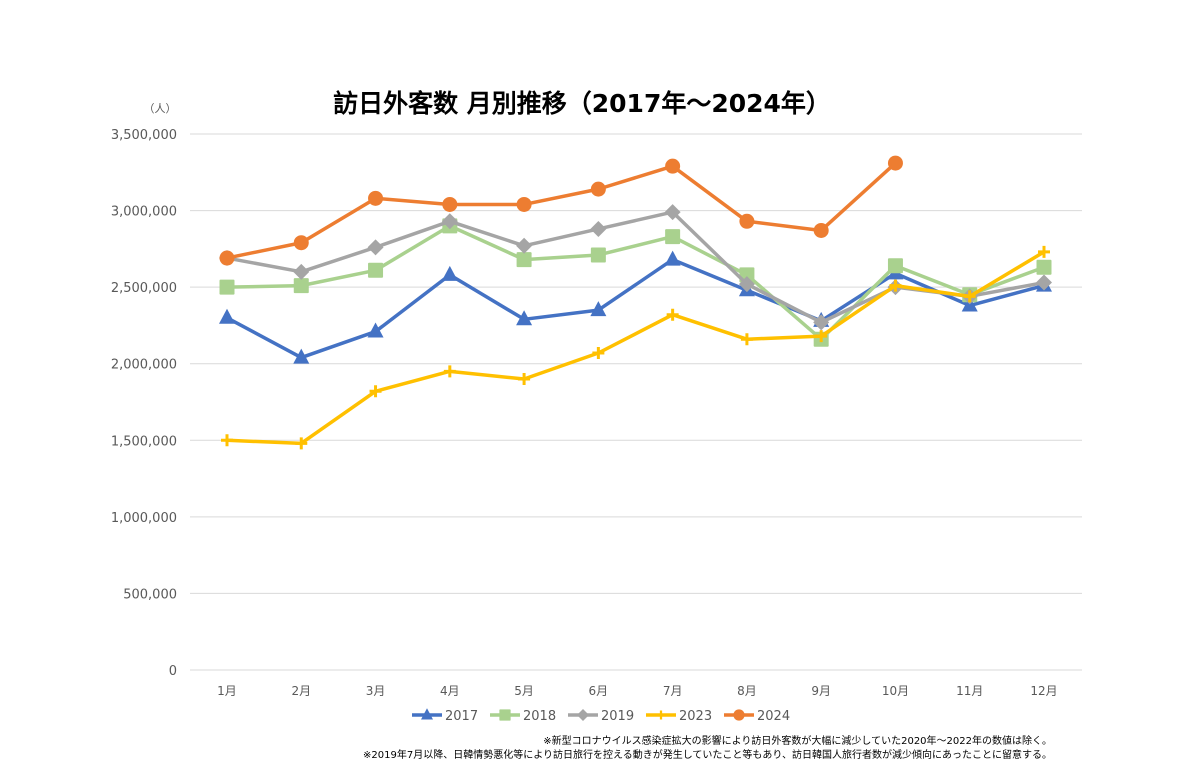 Image resolution: width=1200 pixels, height=782 pixels. Describe the element at coordinates (739, 715) in the screenshot. I see `legend-marker-circle-icon` at that location.